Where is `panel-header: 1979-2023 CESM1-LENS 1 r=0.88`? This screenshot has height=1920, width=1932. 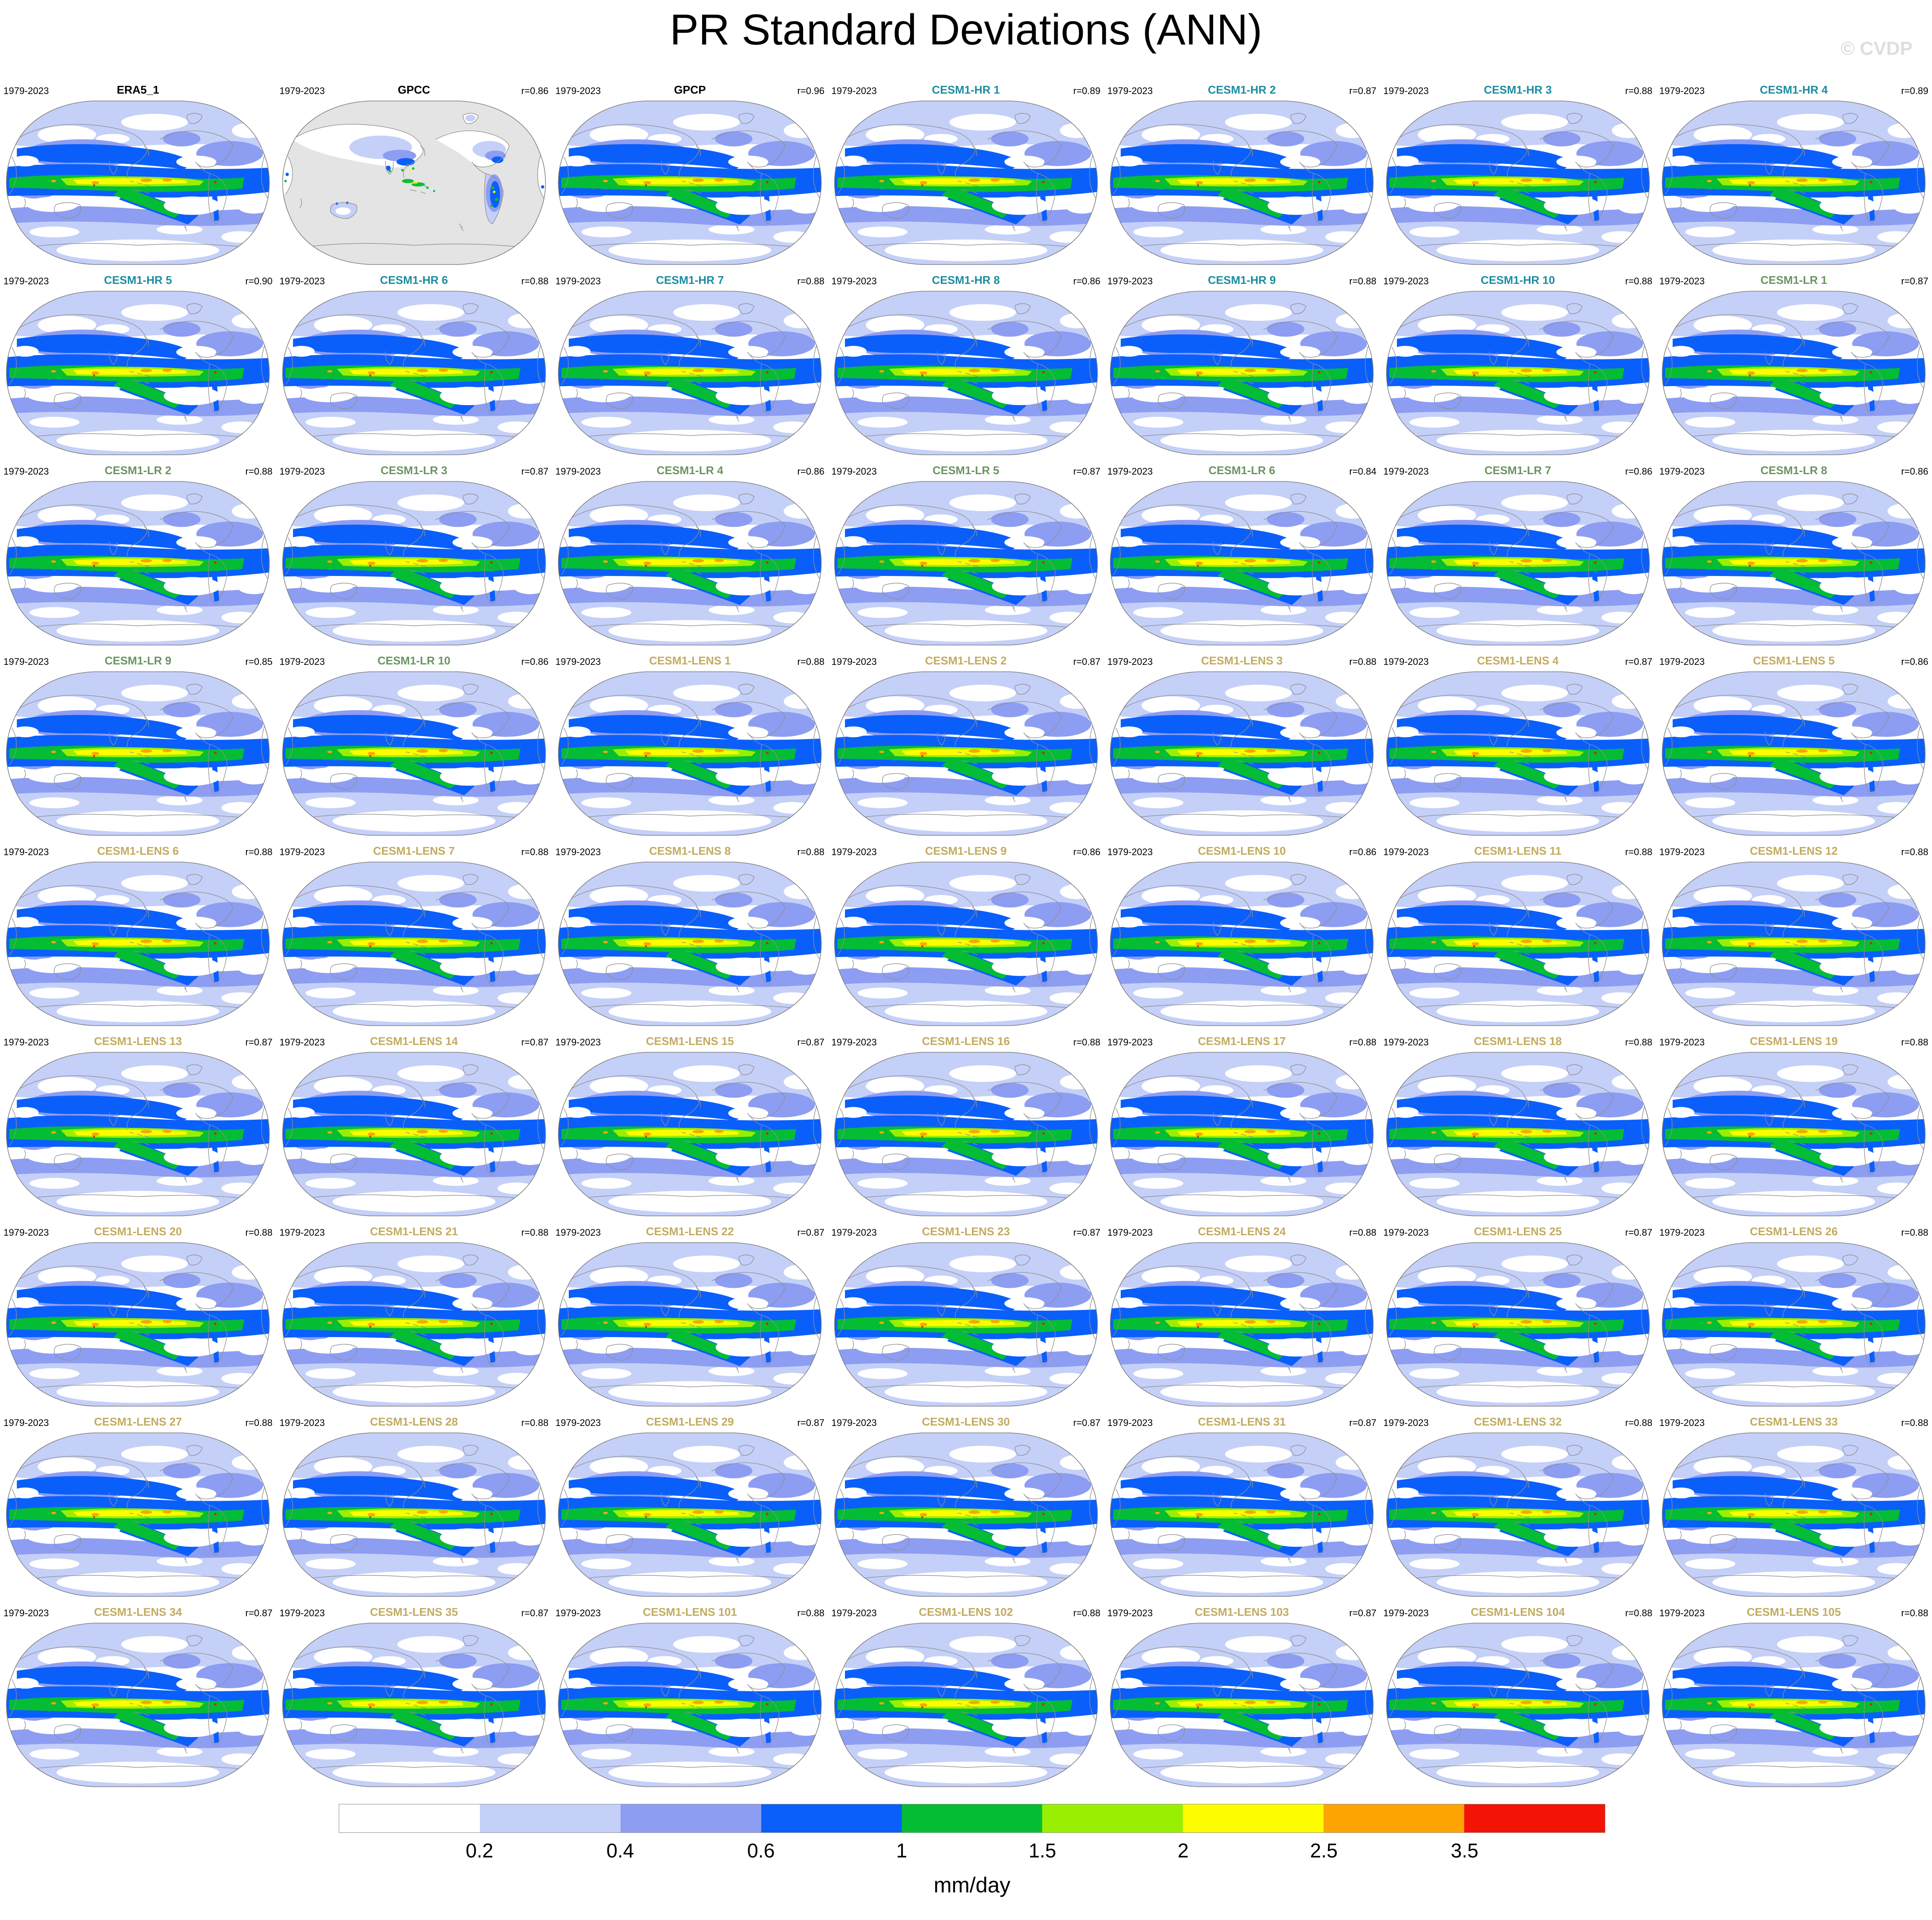
panel-header: 1979-2023 CESM1-LENS 1 r=0.88 is located at coordinates (690, 660).